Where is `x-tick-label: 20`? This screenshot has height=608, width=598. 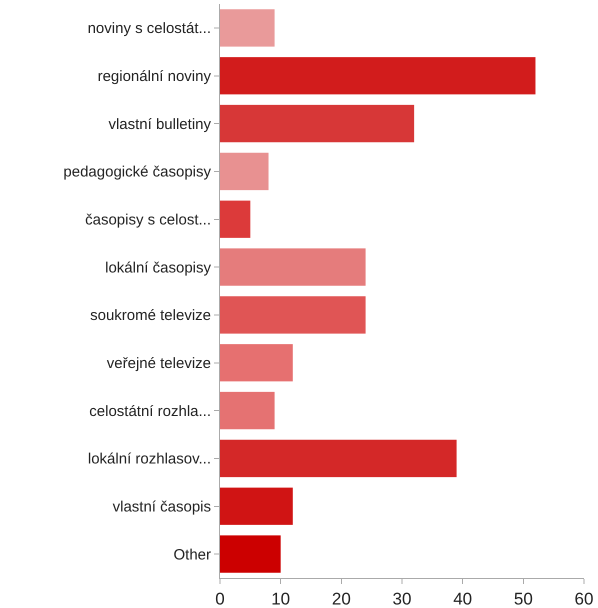
x-tick-label: 20 is located at coordinates (341, 598).